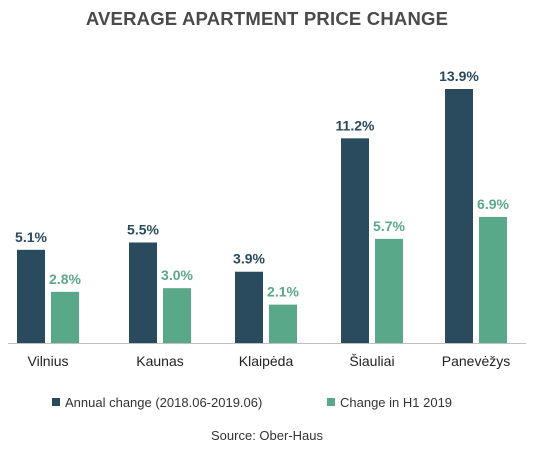 The width and height of the screenshot is (534, 450). What do you see at coordinates (177, 275) in the screenshot?
I see `value-label-h1-1: 3.0%` at bounding box center [177, 275].